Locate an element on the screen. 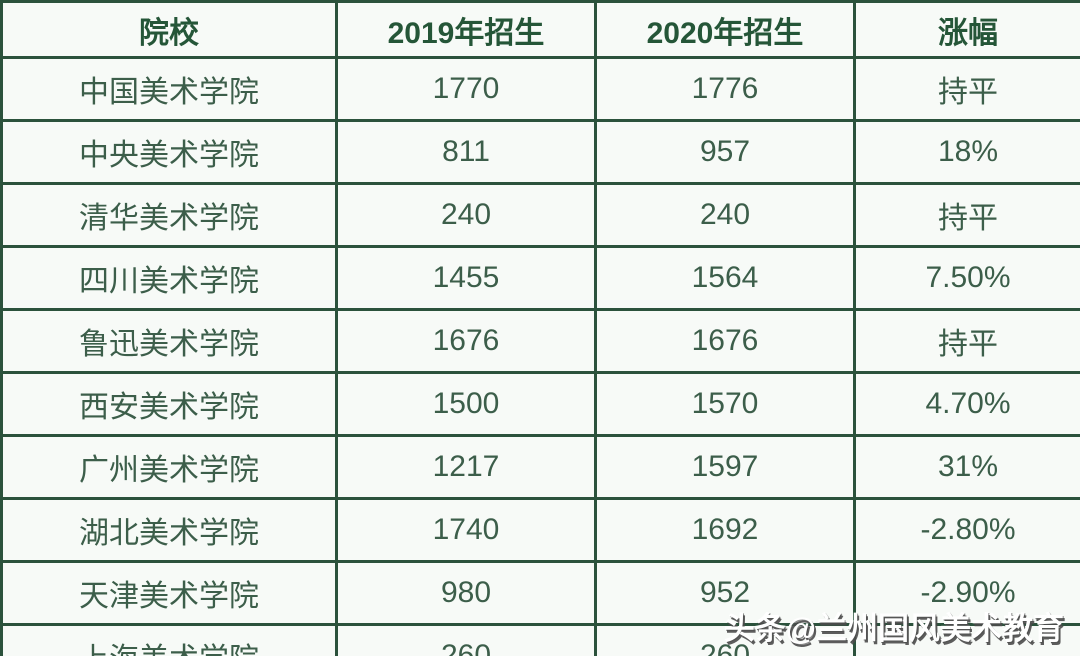  cell-2019-enrollment: 240 is located at coordinates (466, 215).